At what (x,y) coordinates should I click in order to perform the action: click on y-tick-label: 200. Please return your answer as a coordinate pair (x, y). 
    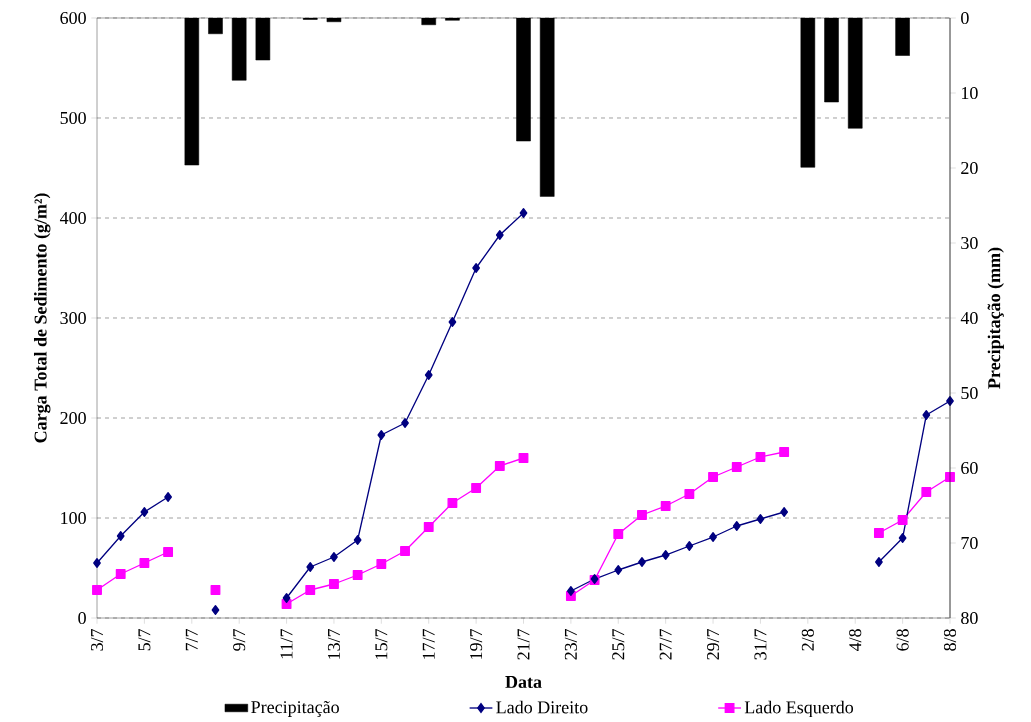
    Looking at the image, I should click on (73, 418).